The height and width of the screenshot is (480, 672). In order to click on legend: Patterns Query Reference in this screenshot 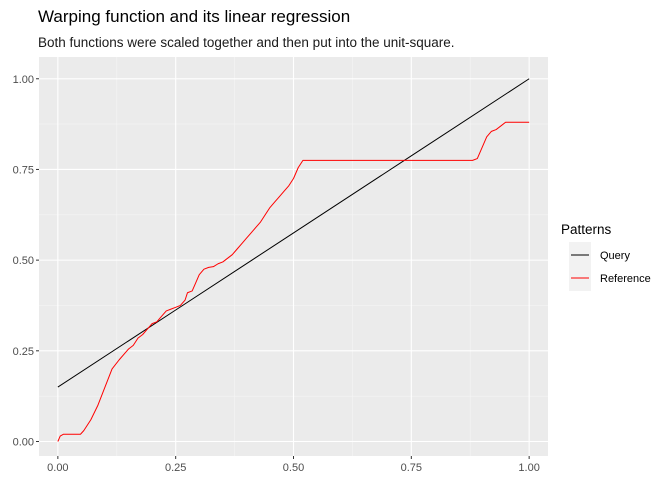, I will do `click(606, 256)`.